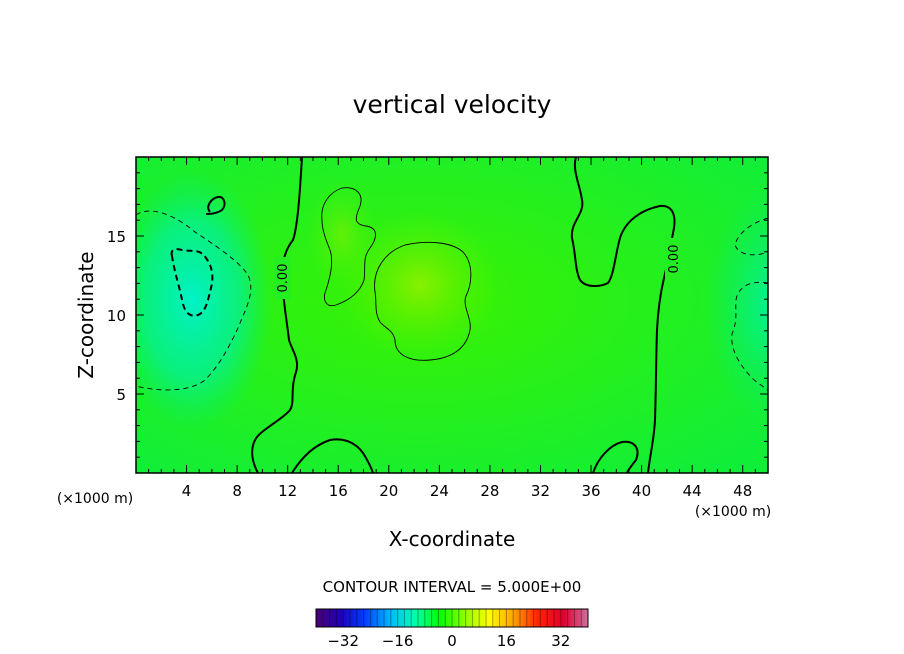 This screenshot has height=654, width=904. Describe the element at coordinates (192, 282) in the screenshot. I see `neg-contour-left-inner` at that location.